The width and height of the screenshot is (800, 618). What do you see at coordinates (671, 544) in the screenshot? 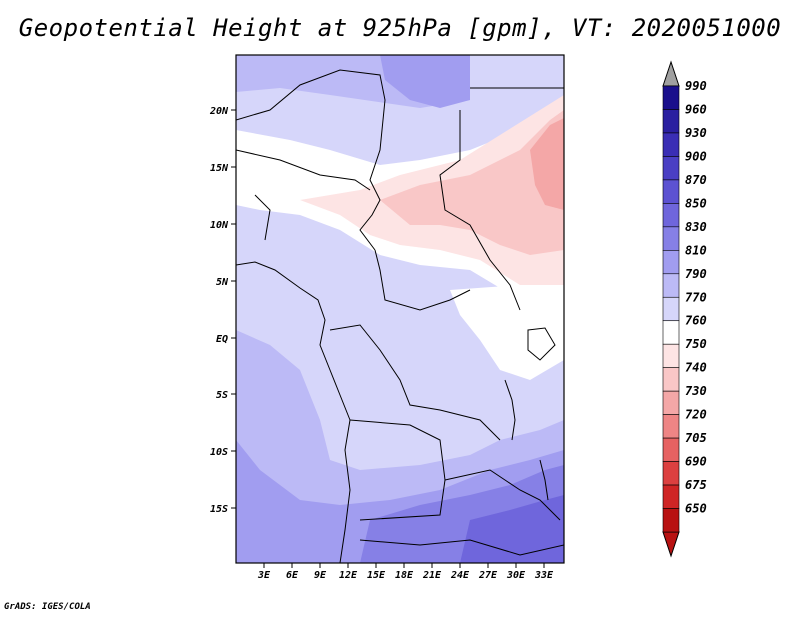
I see `colorbar-bottom-arrow` at bounding box center [671, 544].